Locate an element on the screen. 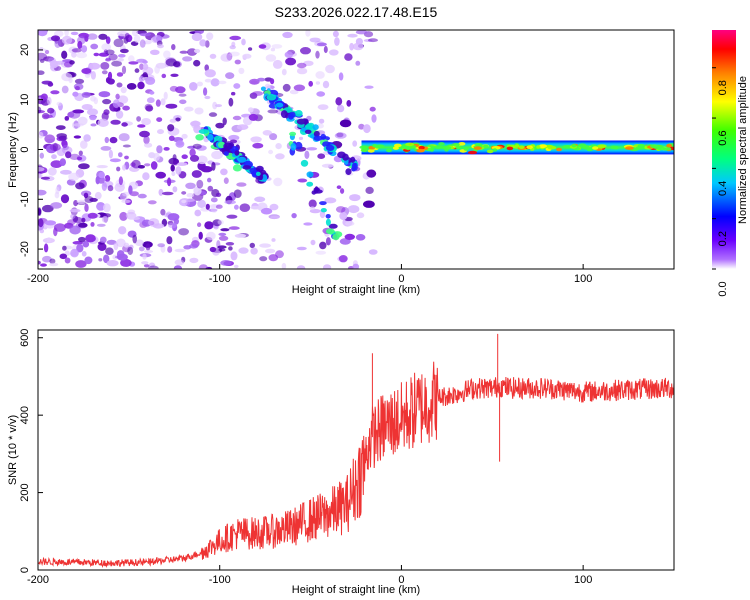 This screenshot has width=750, height=600. colorbar-tick-label: 0.0 is located at coordinates (723, 288).